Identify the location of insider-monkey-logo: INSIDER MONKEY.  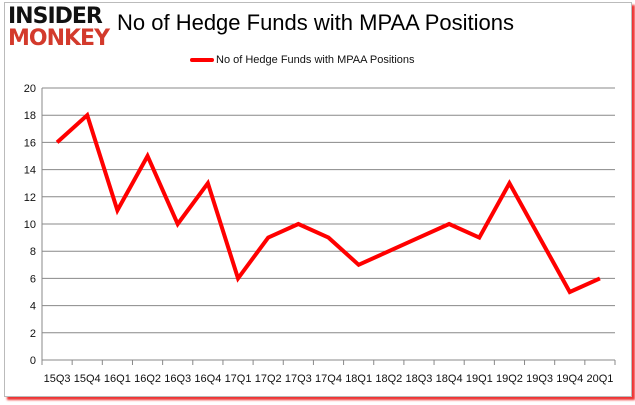
(59, 27).